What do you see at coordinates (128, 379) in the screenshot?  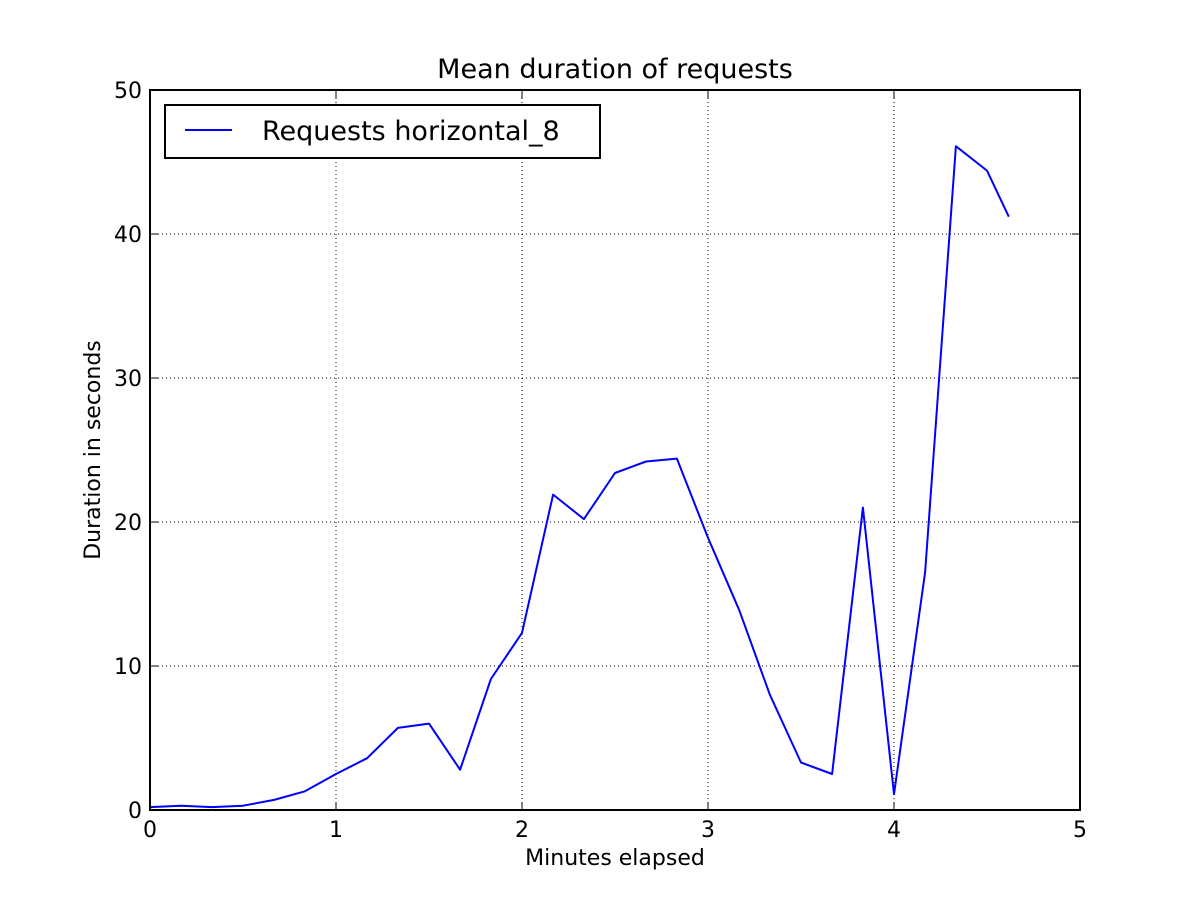 I see `y-tick-label: 30` at bounding box center [128, 379].